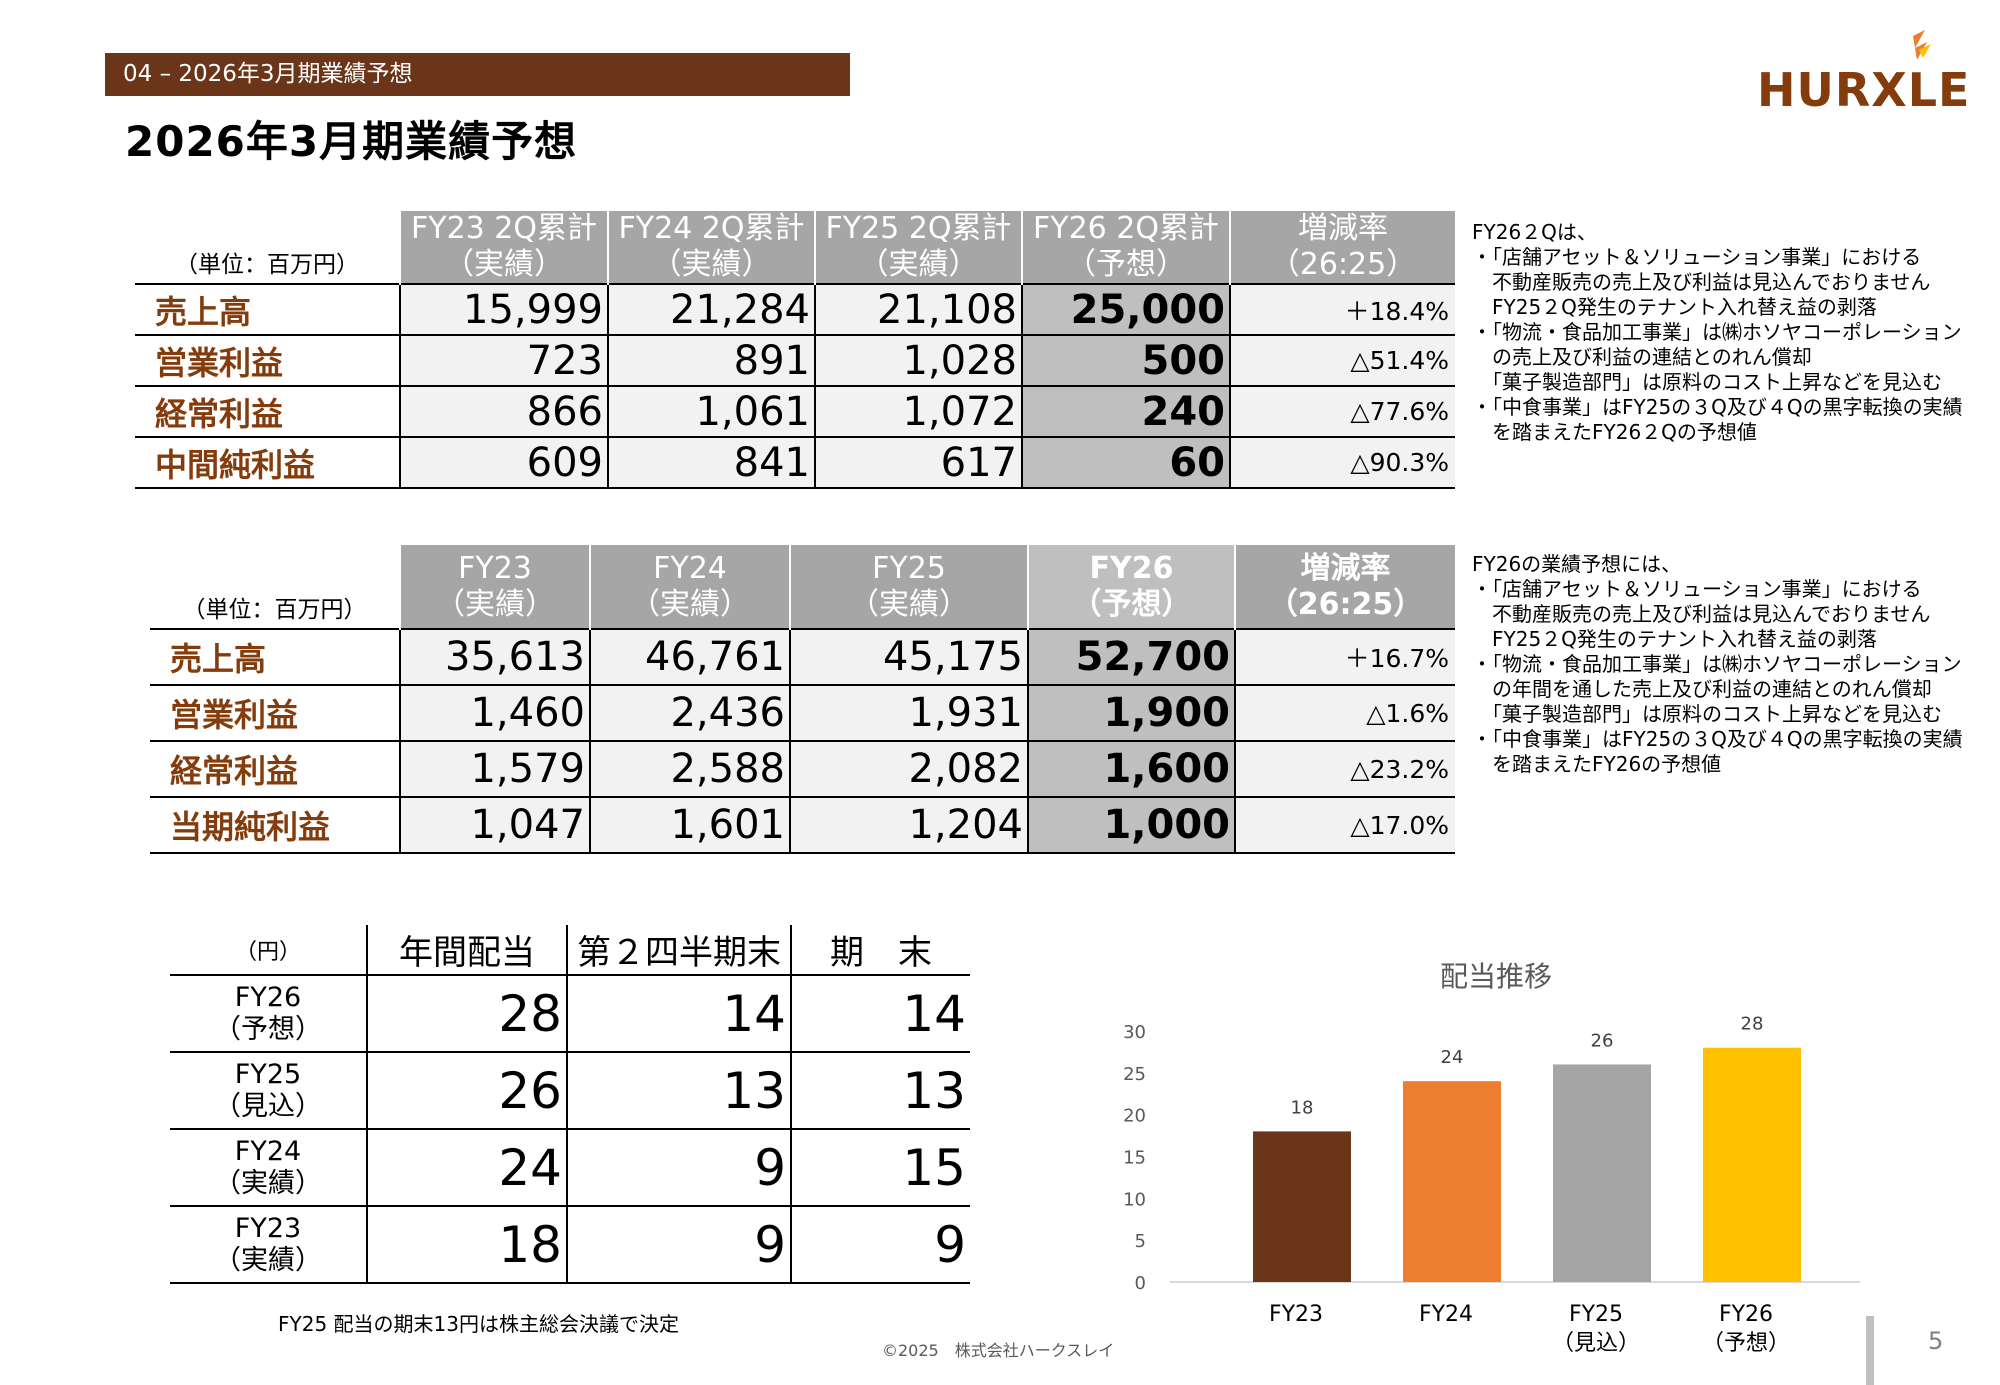 The image size is (2000, 1385). What do you see at coordinates (269, 1090) in the screenshot?
I see `row-label: FY25 （見込）` at bounding box center [269, 1090].